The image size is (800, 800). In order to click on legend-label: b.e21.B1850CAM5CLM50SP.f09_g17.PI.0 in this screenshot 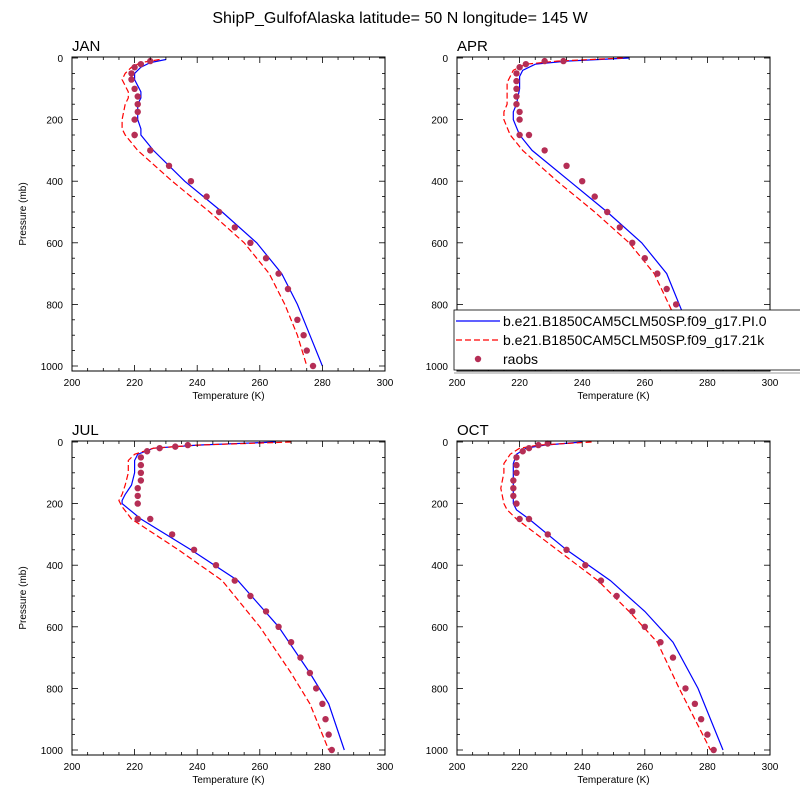, I will do `click(635, 321)`.